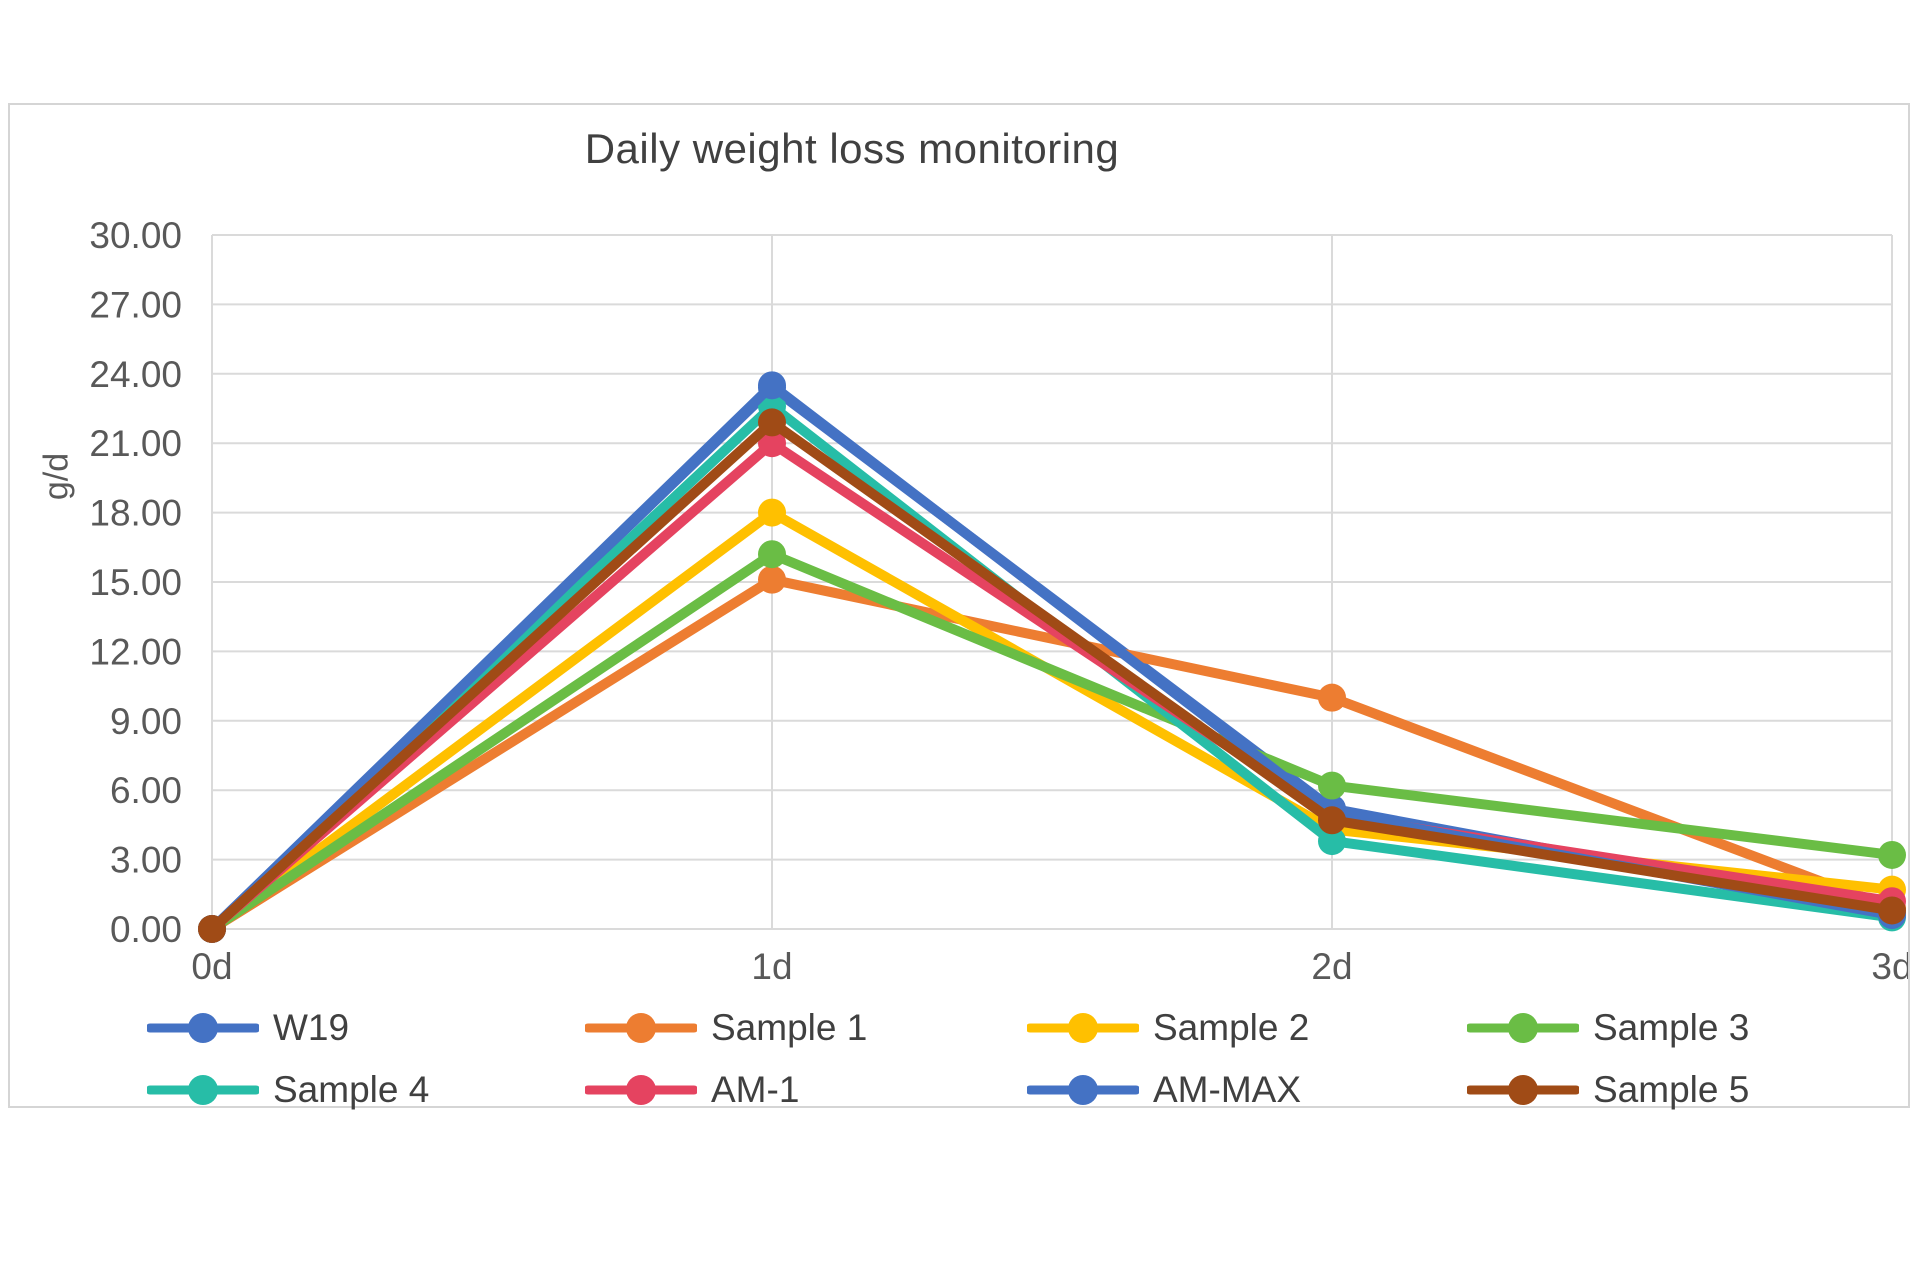 This screenshot has height=1280, width=1920. I want to click on series-marker-Sample 2, so click(772, 512).